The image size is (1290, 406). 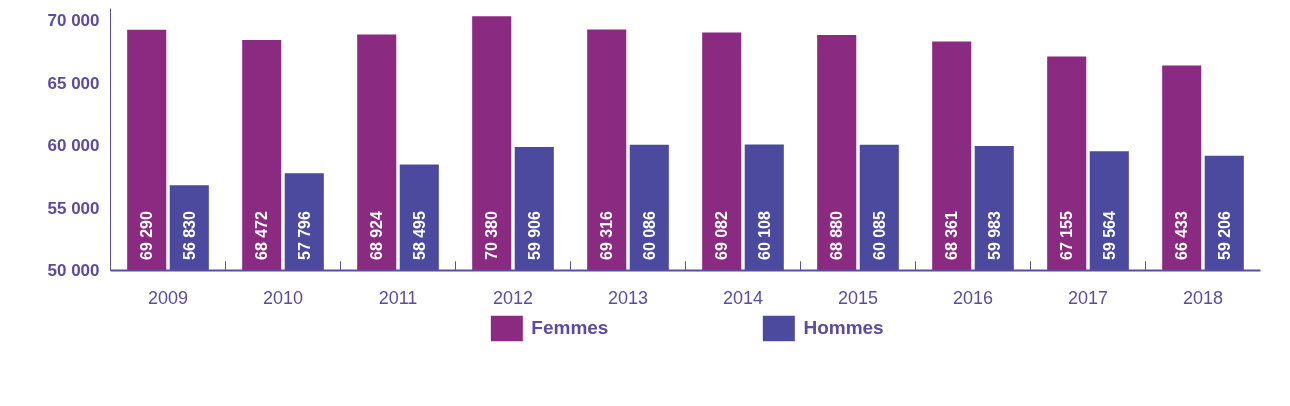 What do you see at coordinates (570, 328) in the screenshot?
I see `legend-label: Femmes` at bounding box center [570, 328].